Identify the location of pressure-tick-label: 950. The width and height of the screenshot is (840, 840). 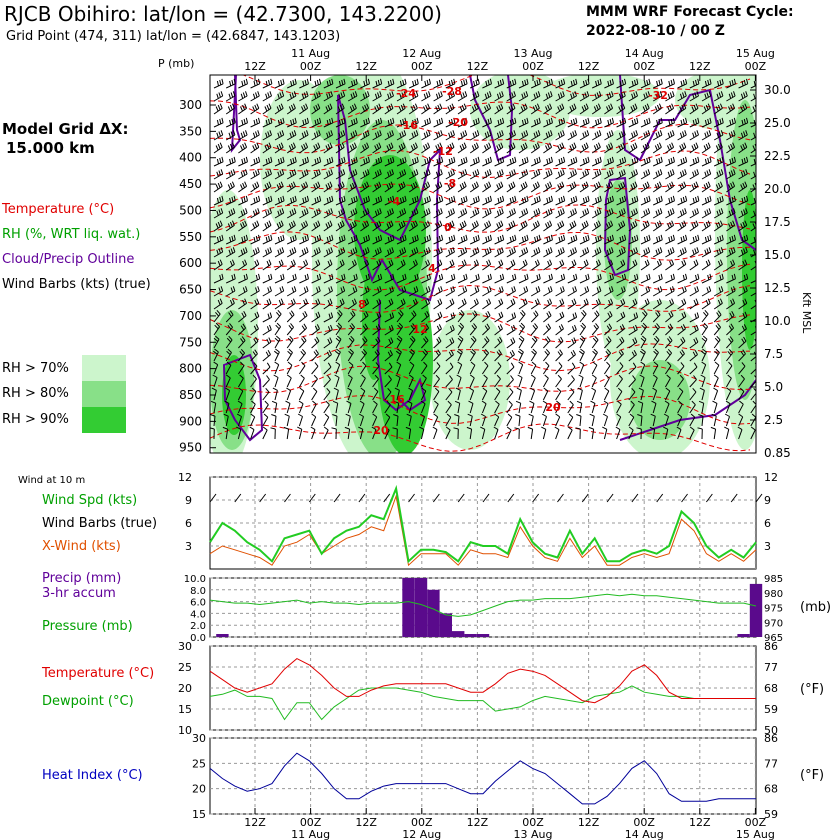
(190, 448).